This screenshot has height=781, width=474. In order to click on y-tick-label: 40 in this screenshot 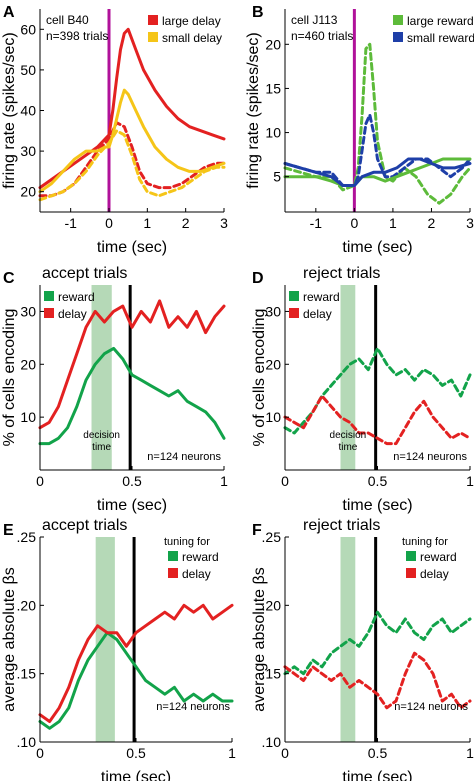, I will do `click(28, 111)`.